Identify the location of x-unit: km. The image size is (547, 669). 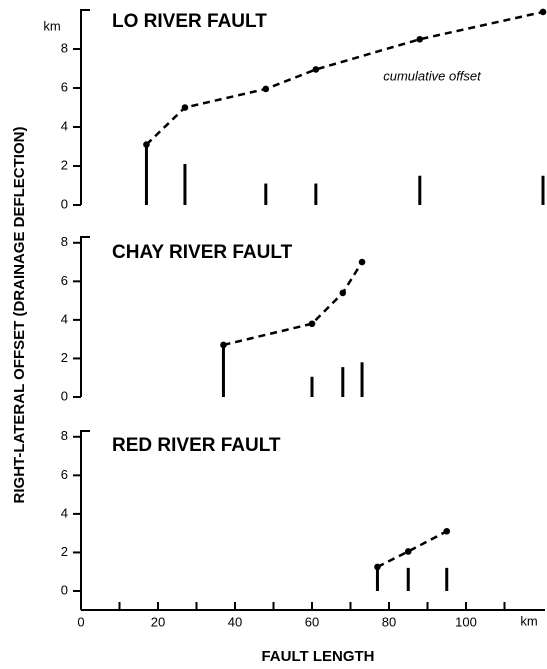
(528, 620).